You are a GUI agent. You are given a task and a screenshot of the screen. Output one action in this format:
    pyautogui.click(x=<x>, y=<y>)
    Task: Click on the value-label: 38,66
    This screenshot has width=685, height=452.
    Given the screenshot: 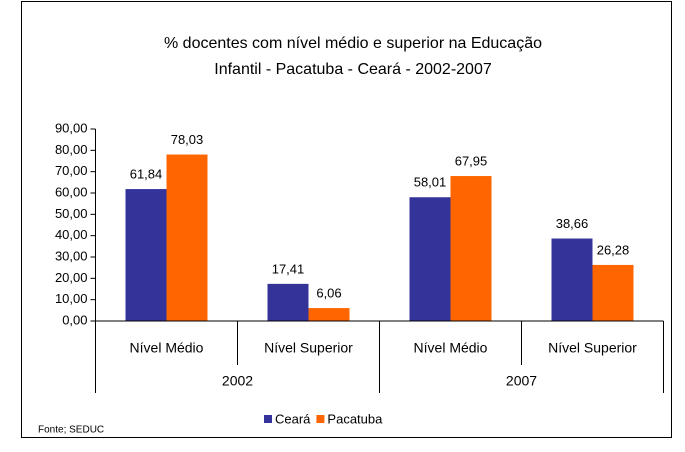 What is the action you would take?
    pyautogui.click(x=572, y=223)
    